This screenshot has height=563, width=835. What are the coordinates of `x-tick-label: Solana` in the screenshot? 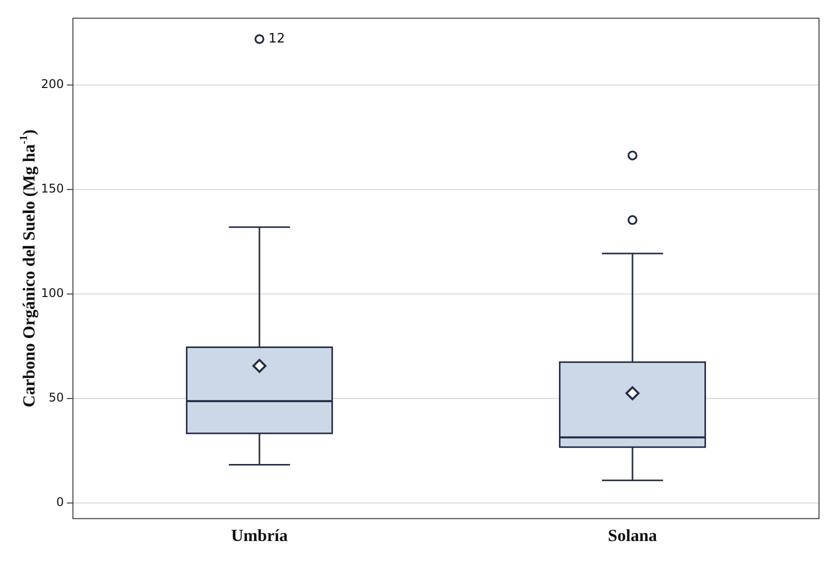 It's located at (633, 536).